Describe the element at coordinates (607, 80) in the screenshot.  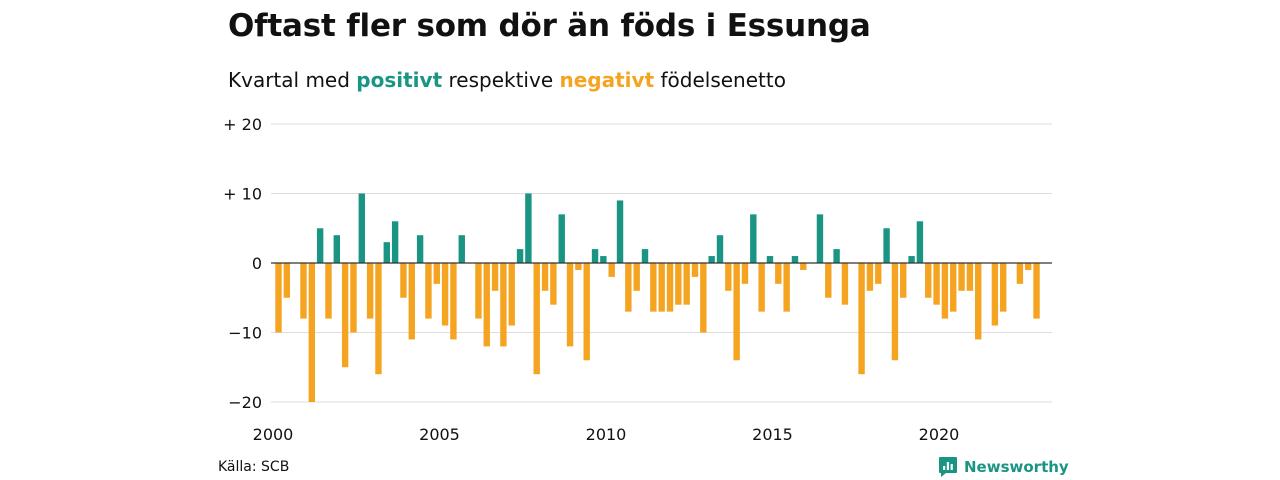
I see `subtitle-negative: negativt` at that location.